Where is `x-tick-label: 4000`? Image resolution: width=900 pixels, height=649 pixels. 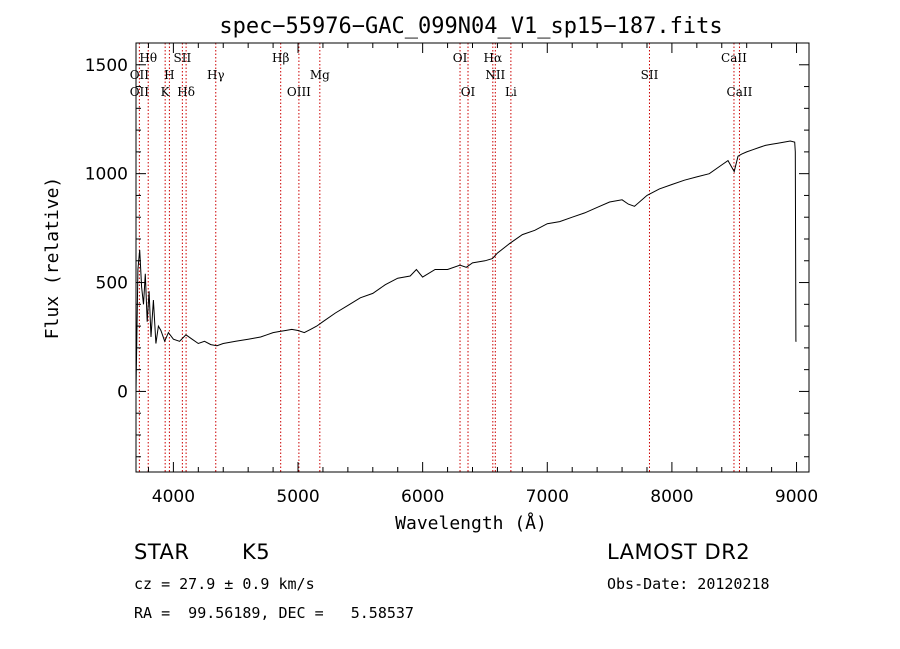
x-tick-label: 4000 is located at coordinates (173, 497).